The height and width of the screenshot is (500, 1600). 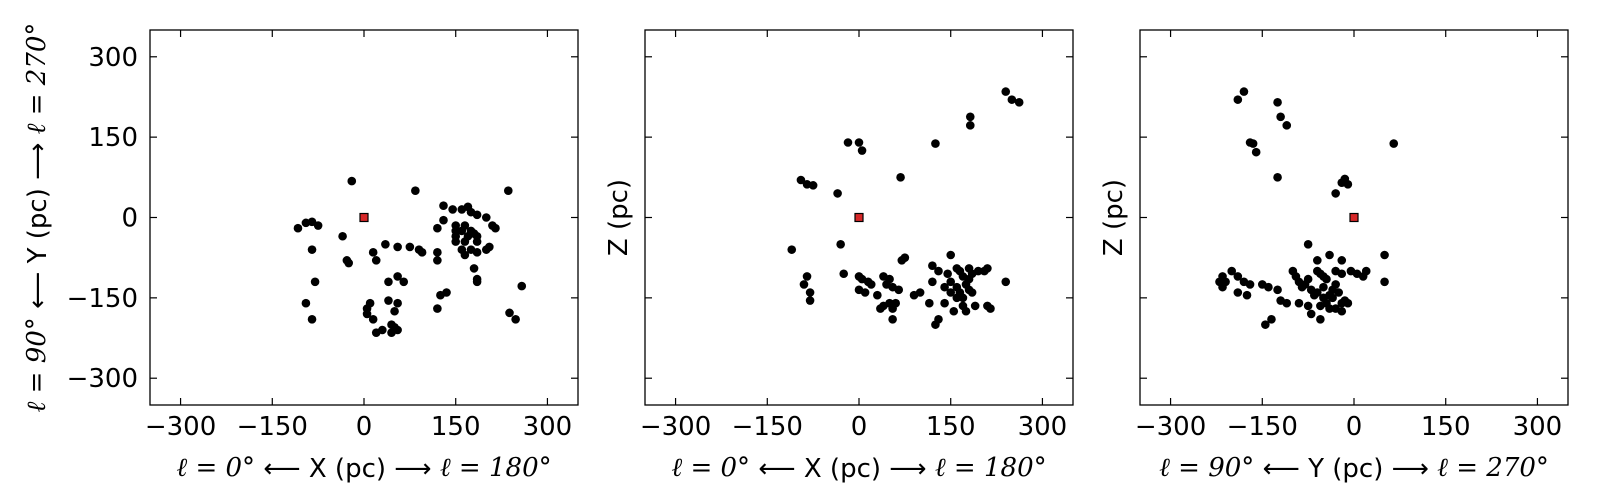 What do you see at coordinates (343, 469) in the screenshot?
I see `x-axis-label-text: X (pc)` at bounding box center [343, 469].